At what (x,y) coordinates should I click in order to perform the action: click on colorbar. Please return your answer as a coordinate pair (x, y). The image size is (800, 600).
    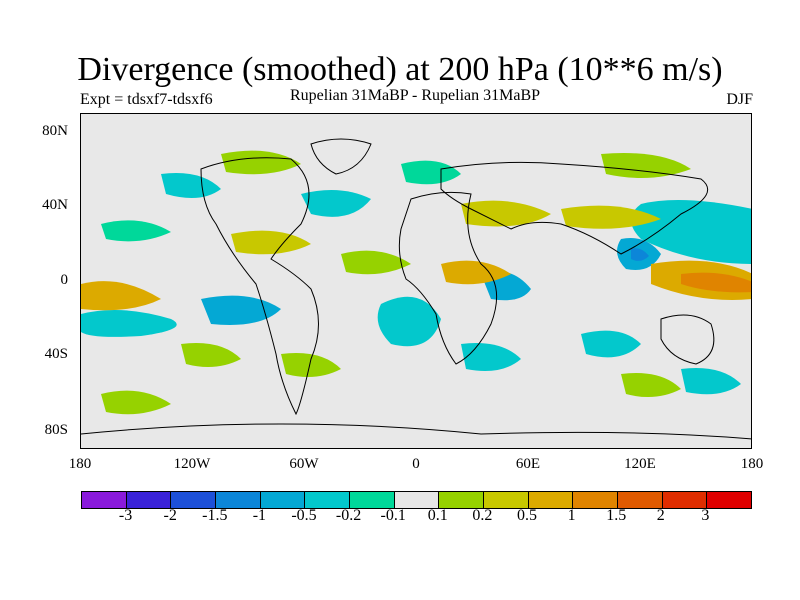
    Looking at the image, I should click on (416, 500).